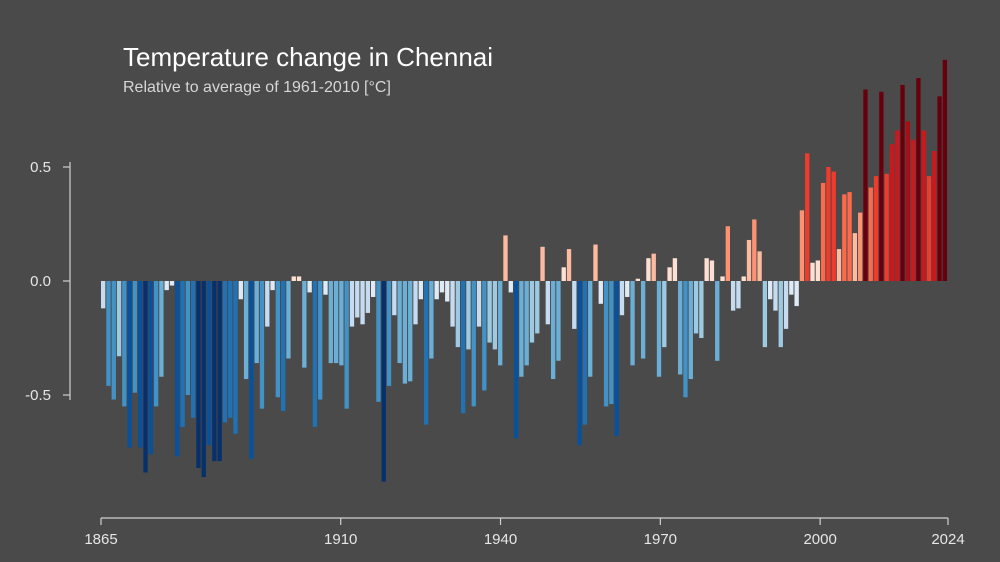 The image size is (1000, 562). Describe the element at coordinates (828, 224) in the screenshot. I see `bar-year-2002` at that location.